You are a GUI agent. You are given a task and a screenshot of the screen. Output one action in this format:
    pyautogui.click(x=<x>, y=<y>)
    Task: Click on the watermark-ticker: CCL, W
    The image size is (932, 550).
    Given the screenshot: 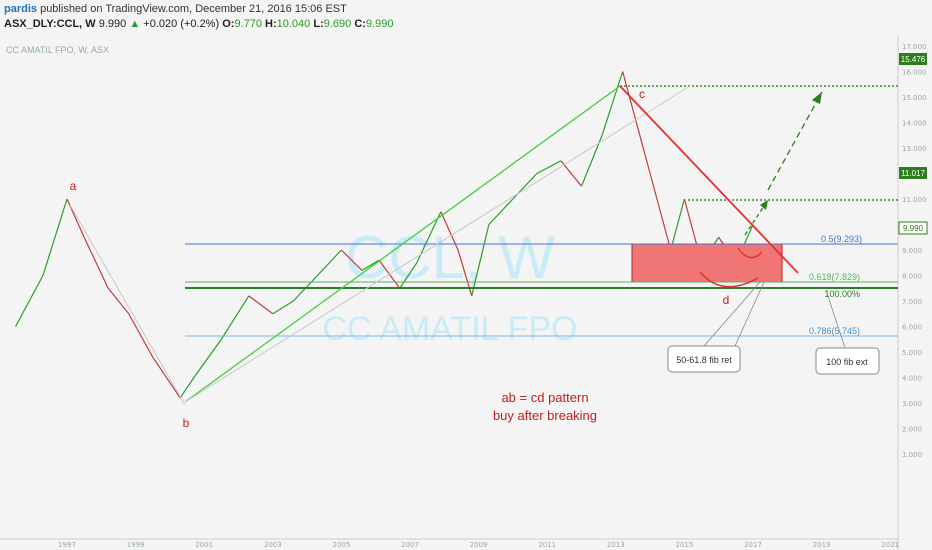 What is the action you would take?
    pyautogui.click(x=450, y=257)
    